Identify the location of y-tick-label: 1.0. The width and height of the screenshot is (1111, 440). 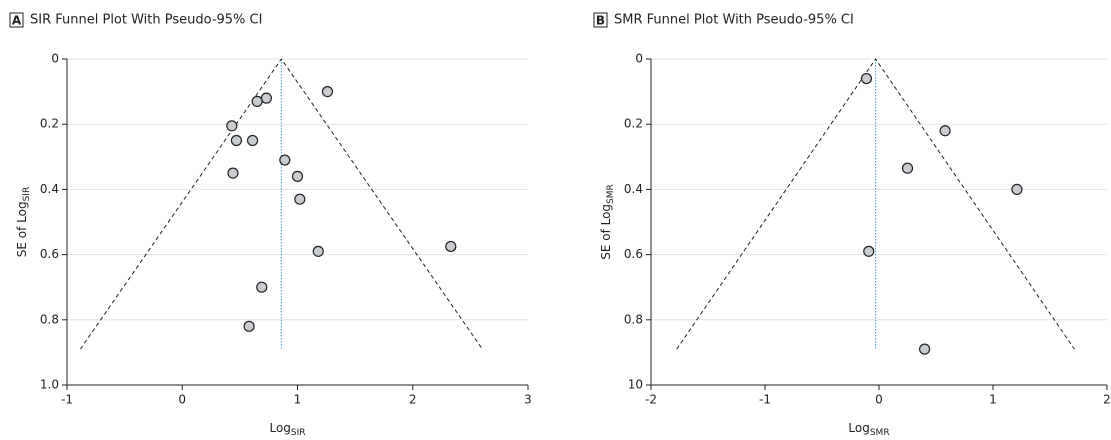
(49, 385).